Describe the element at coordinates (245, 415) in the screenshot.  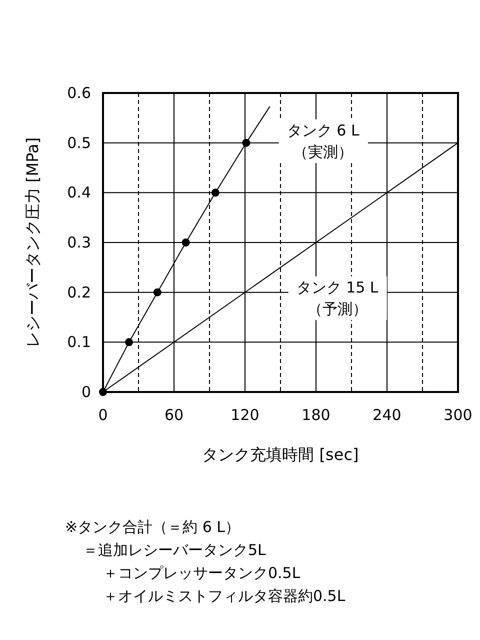
I see `x-tick-label: 120` at that location.